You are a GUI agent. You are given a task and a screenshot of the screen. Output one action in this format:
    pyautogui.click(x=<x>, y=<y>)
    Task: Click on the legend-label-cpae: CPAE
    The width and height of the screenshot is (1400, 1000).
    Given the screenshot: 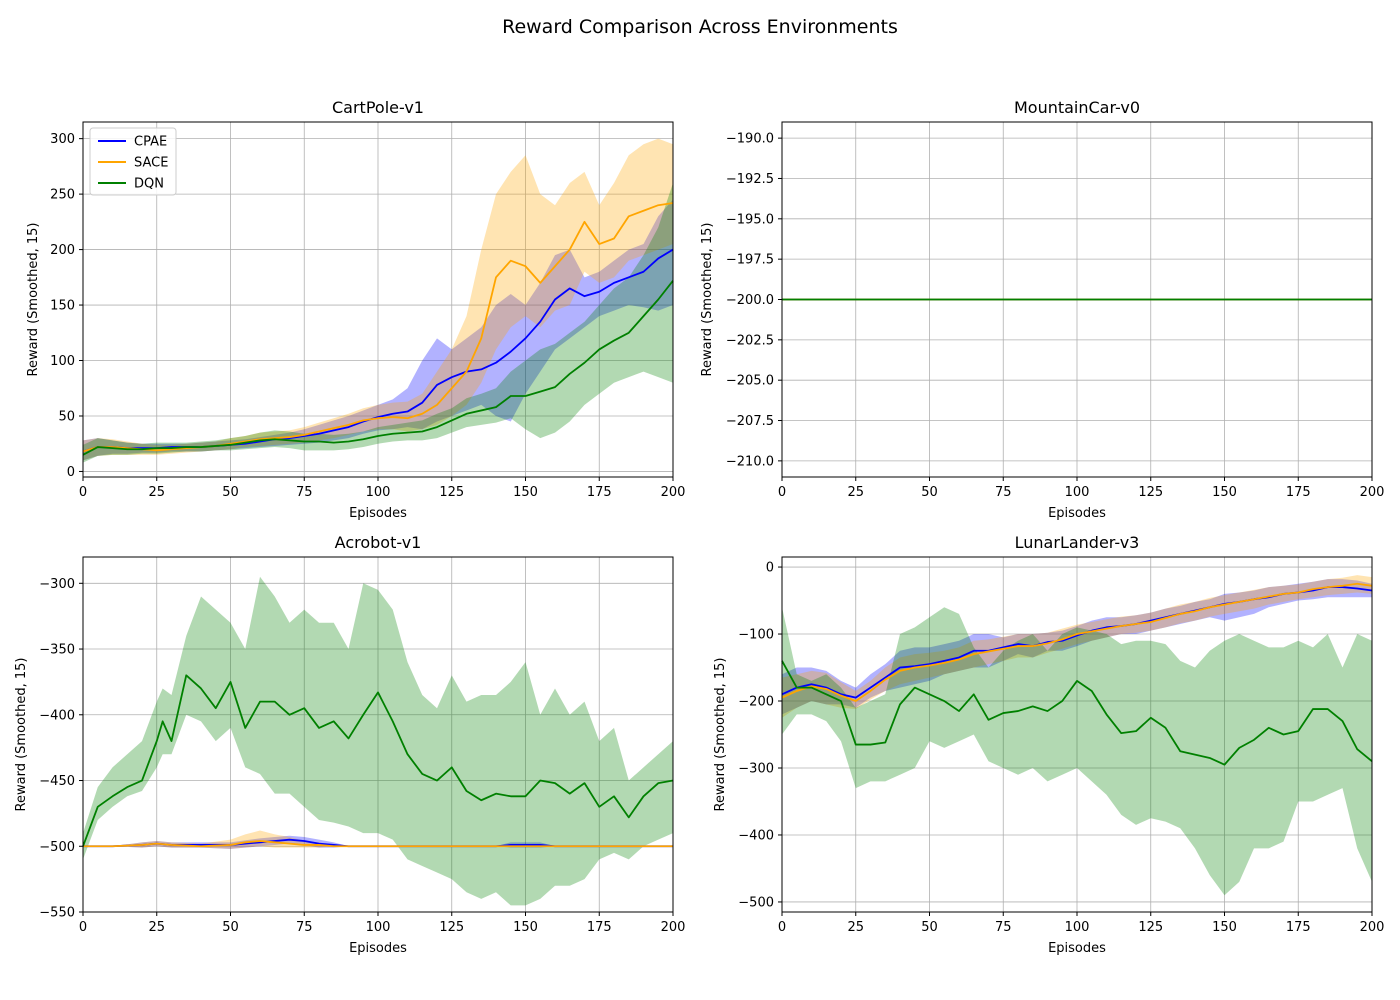 What is the action you would take?
    pyautogui.click(x=150, y=142)
    